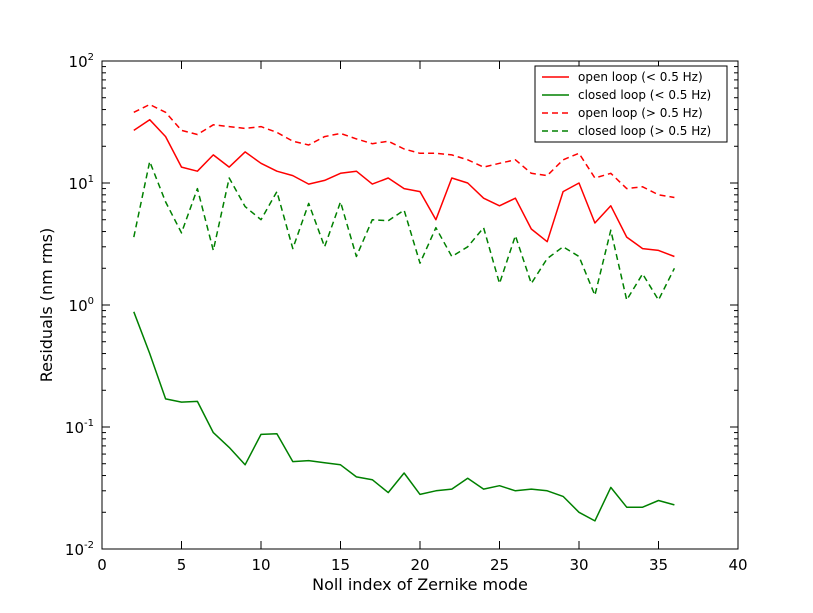 This screenshot has width=813, height=613. Describe the element at coordinates (340, 565) in the screenshot. I see `x-tick-label: 15` at that location.